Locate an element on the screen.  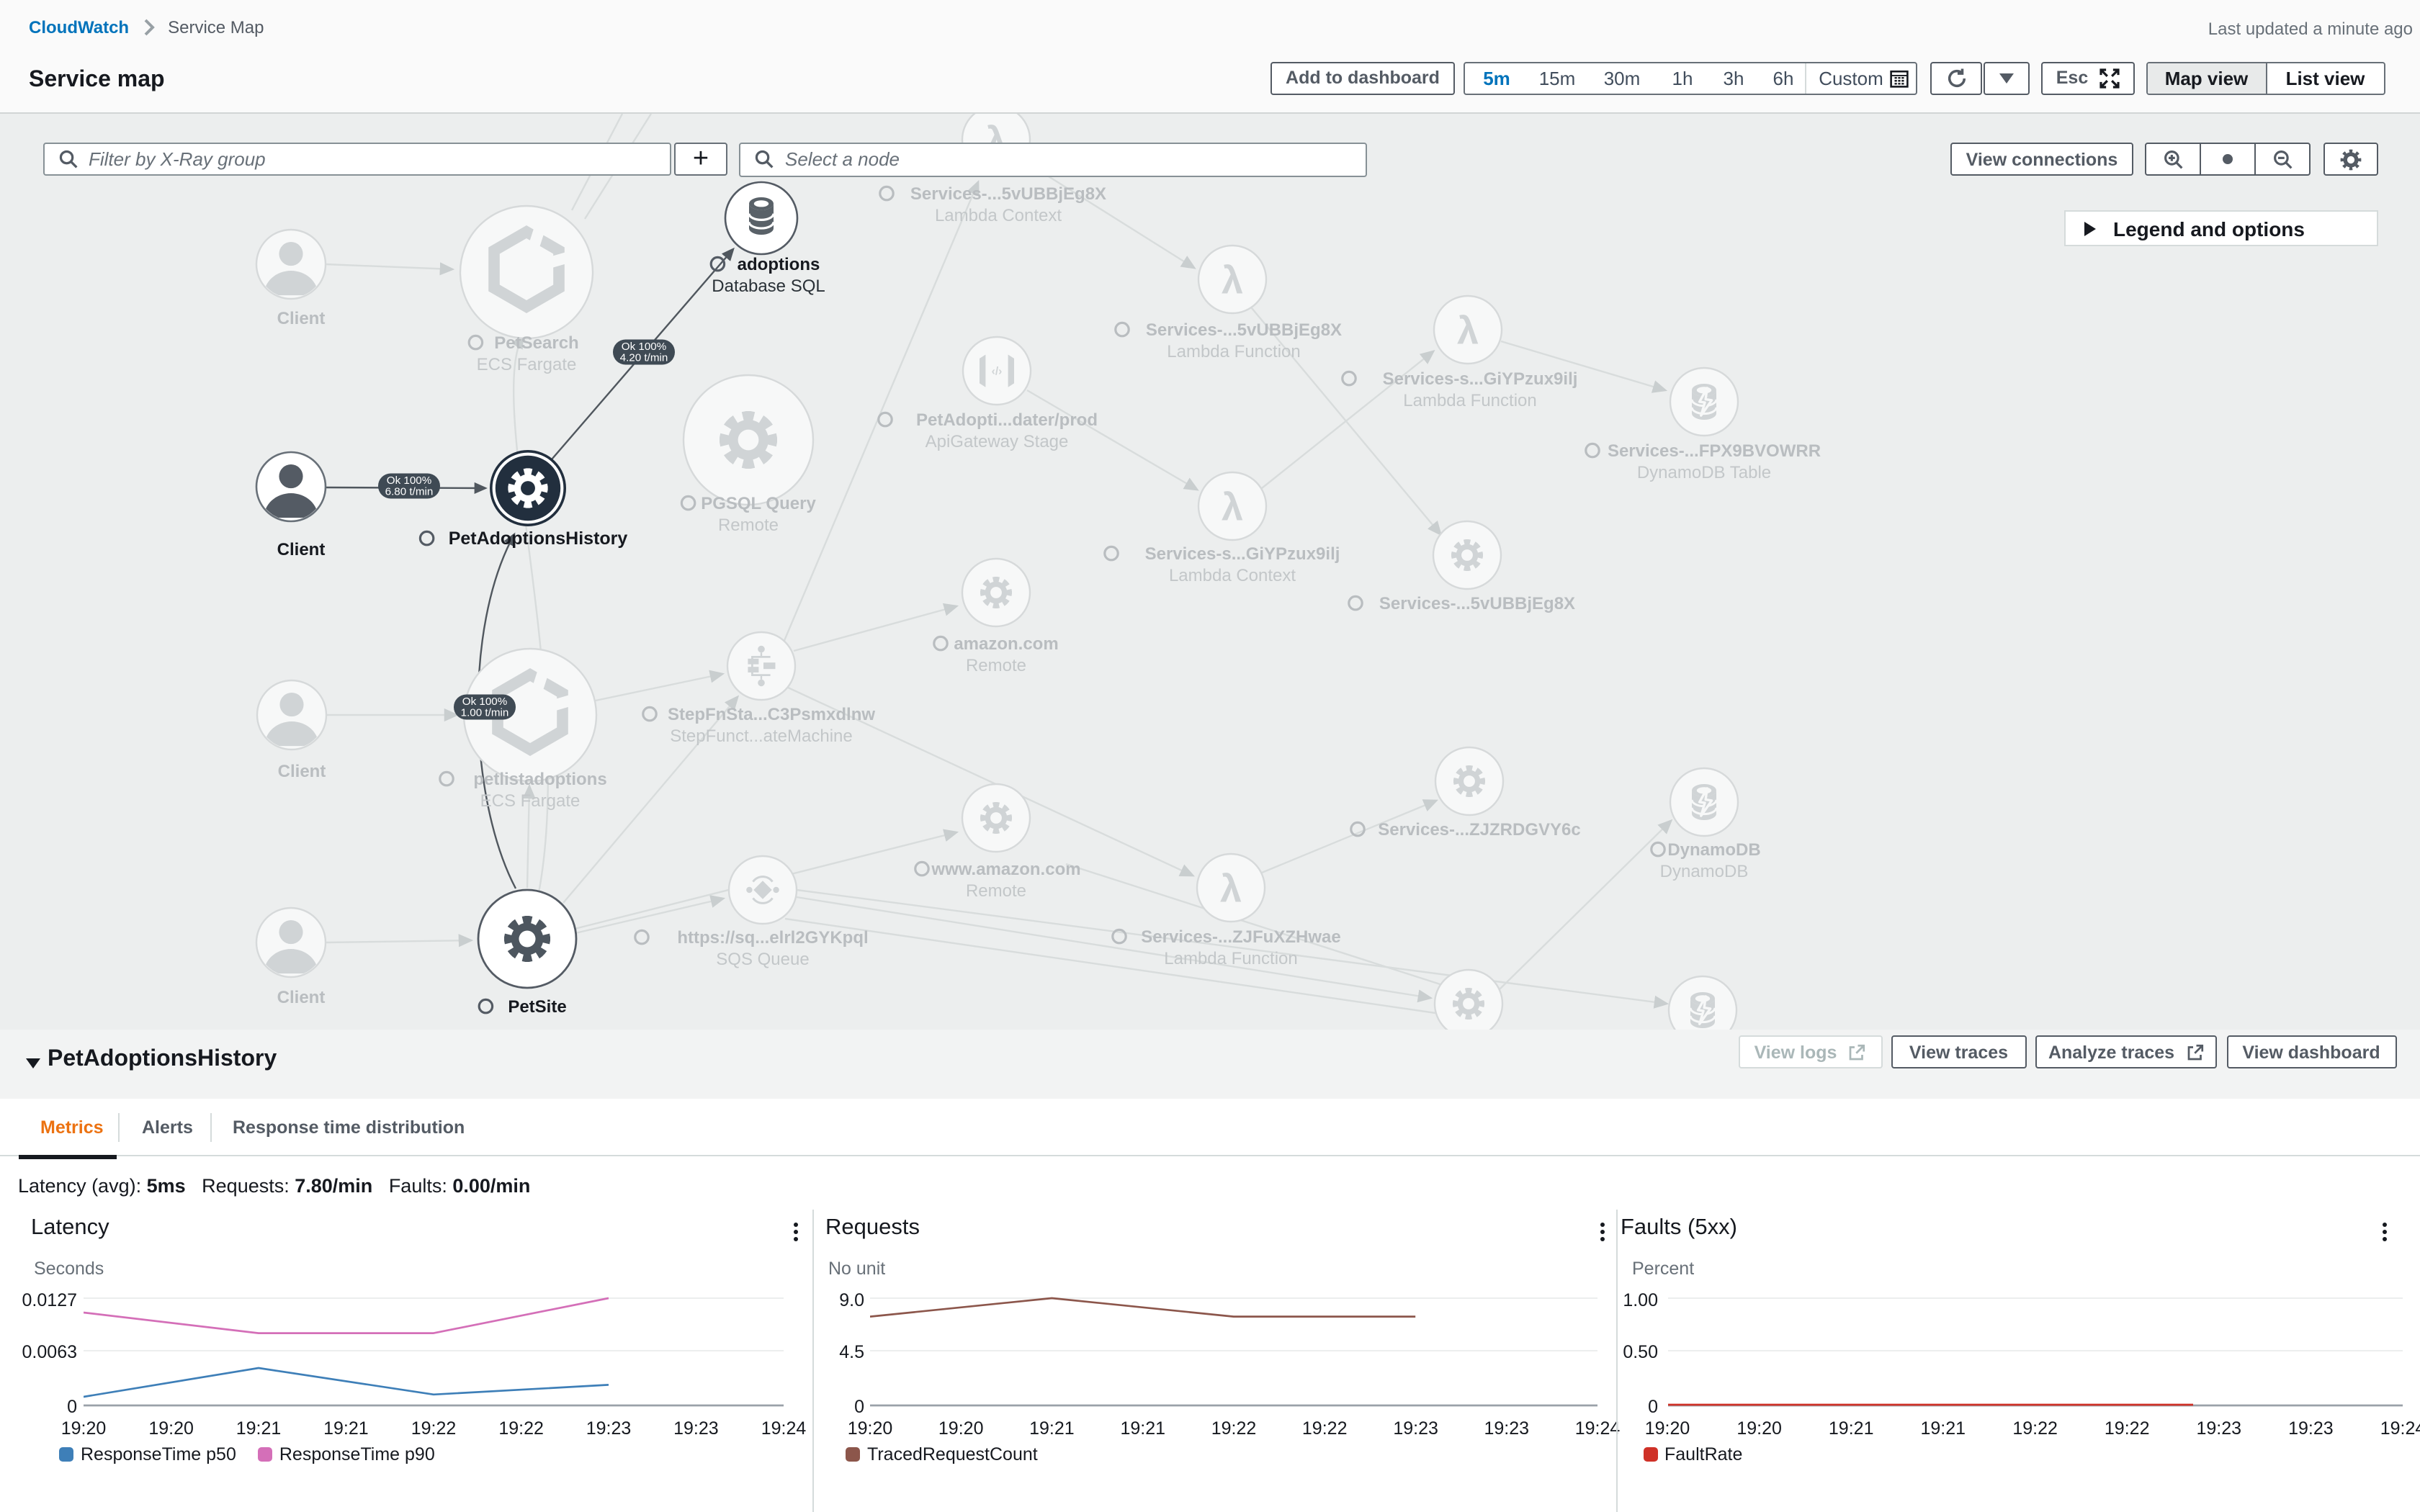
svg-text: 1.00 t/min is located at coordinates (485, 713).